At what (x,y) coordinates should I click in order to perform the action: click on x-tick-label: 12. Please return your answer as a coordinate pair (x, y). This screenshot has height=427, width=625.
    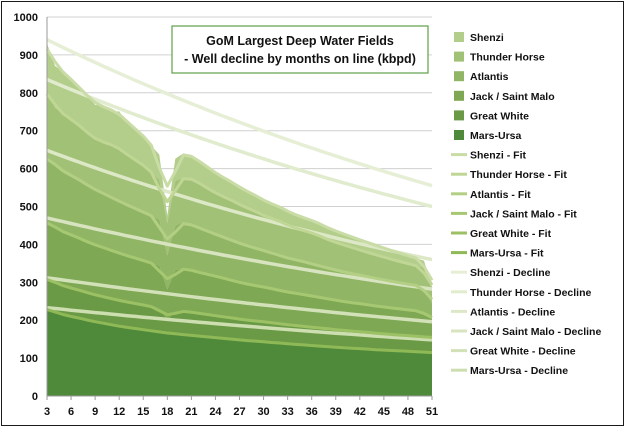
    Looking at the image, I should click on (119, 412).